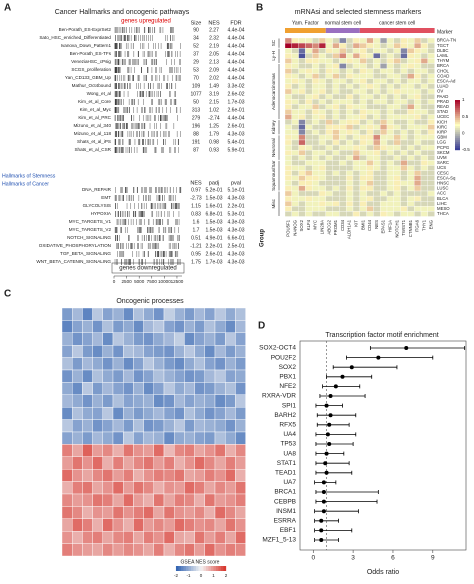  I want to click on column-label: ITGA6, so click(417, 225).